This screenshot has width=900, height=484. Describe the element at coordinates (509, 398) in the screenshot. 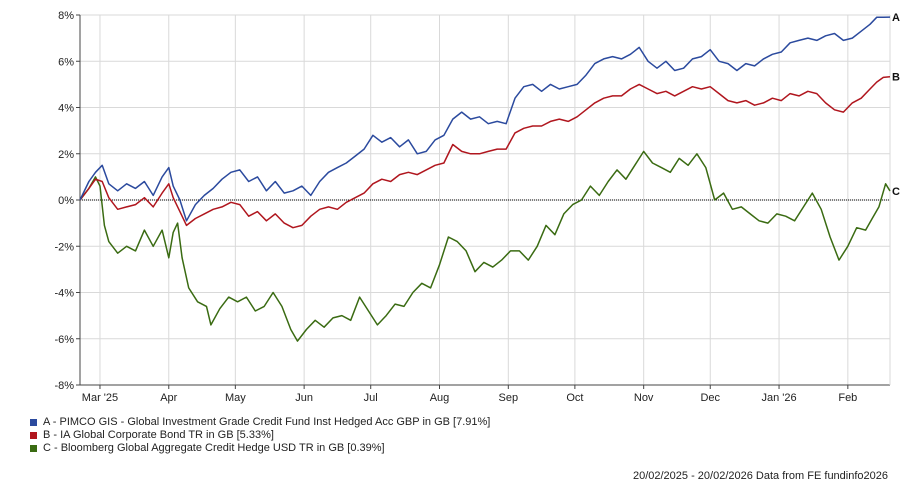

I see `x-tick-label: Sep` at that location.